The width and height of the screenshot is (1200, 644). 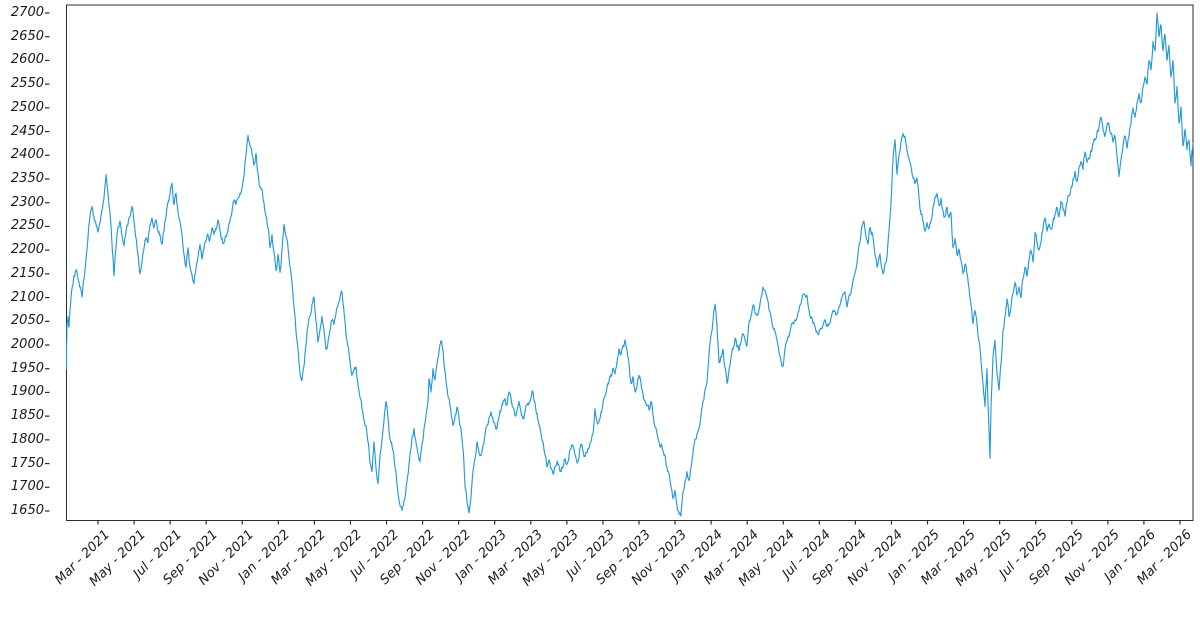 I want to click on y-tick-label: 1800, so click(x=27, y=439).